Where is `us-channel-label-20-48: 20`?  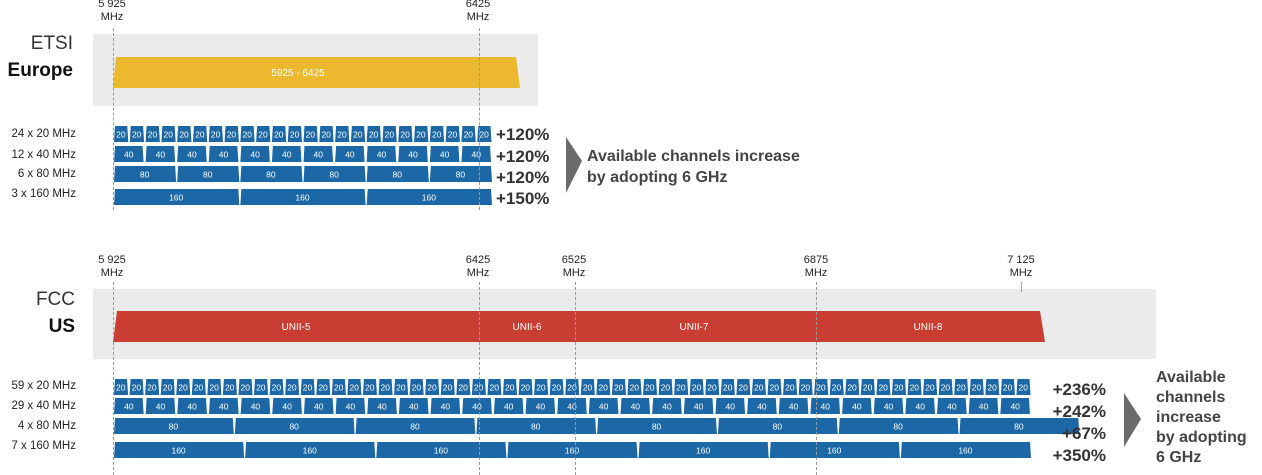 us-channel-label-20-48: 20 is located at coordinates (852, 388).